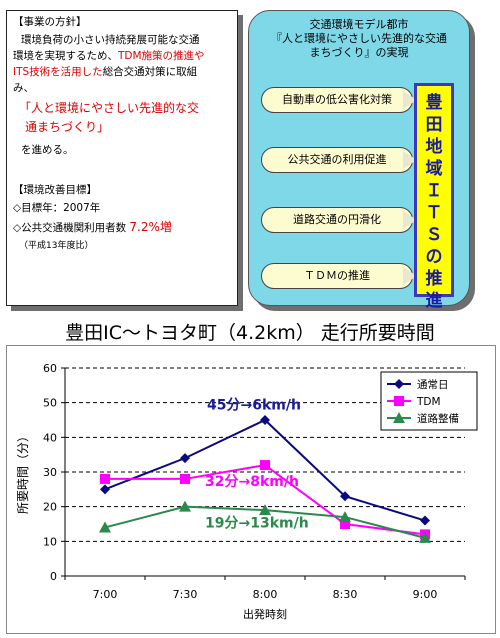 This screenshot has width=500, height=638. What do you see at coordinates (359, 52) in the screenshot?
I see `model-title-line-3: まちづくり』の実現` at bounding box center [359, 52].